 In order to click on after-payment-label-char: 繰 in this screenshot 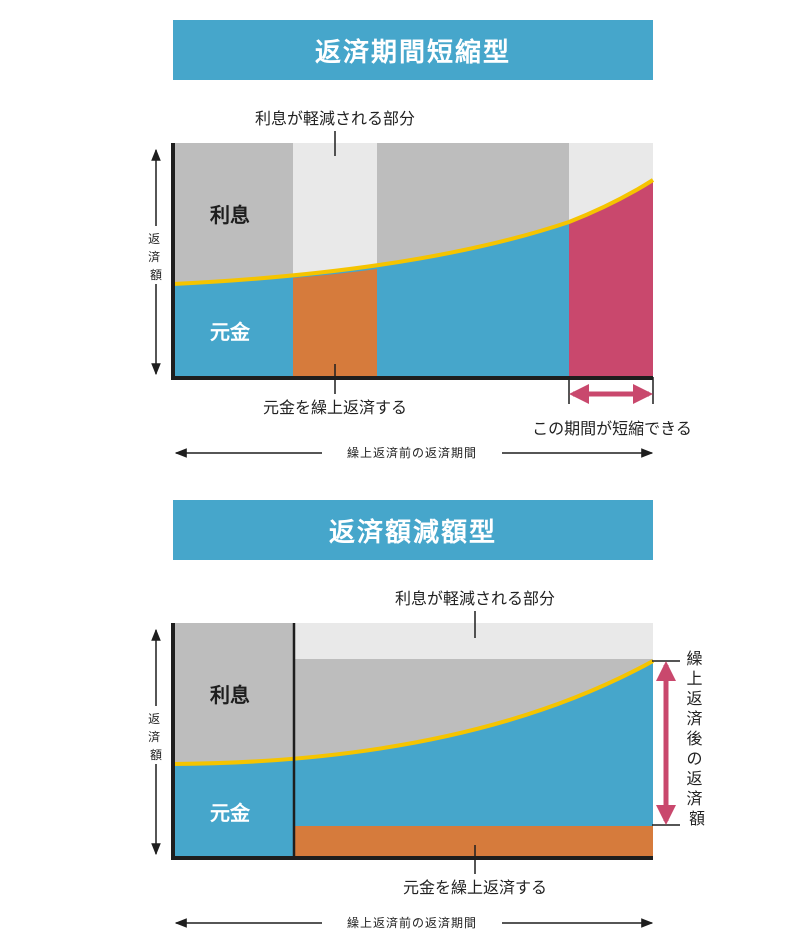, I will do `click(694, 658)`.